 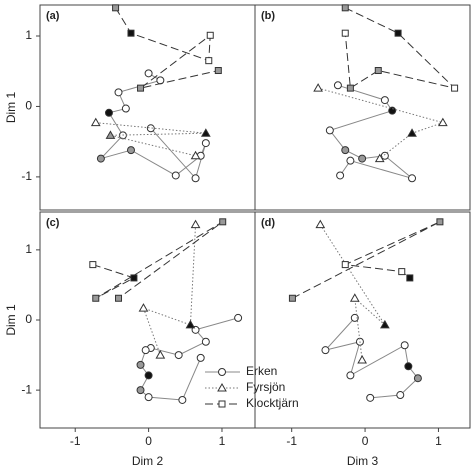 What do you see at coordinates (148, 461) in the screenshot?
I see `x-axis-title: Dim 2` at bounding box center [148, 461].